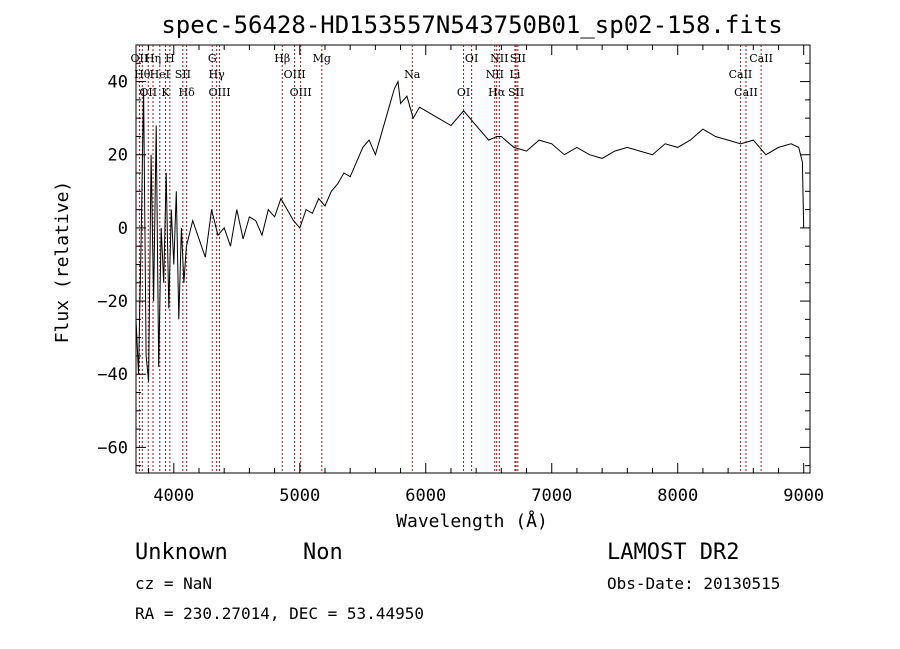 This screenshot has height=649, width=900. What do you see at coordinates (693, 583) in the screenshot?
I see `observation-date: Obs-Date: 20130515` at bounding box center [693, 583].